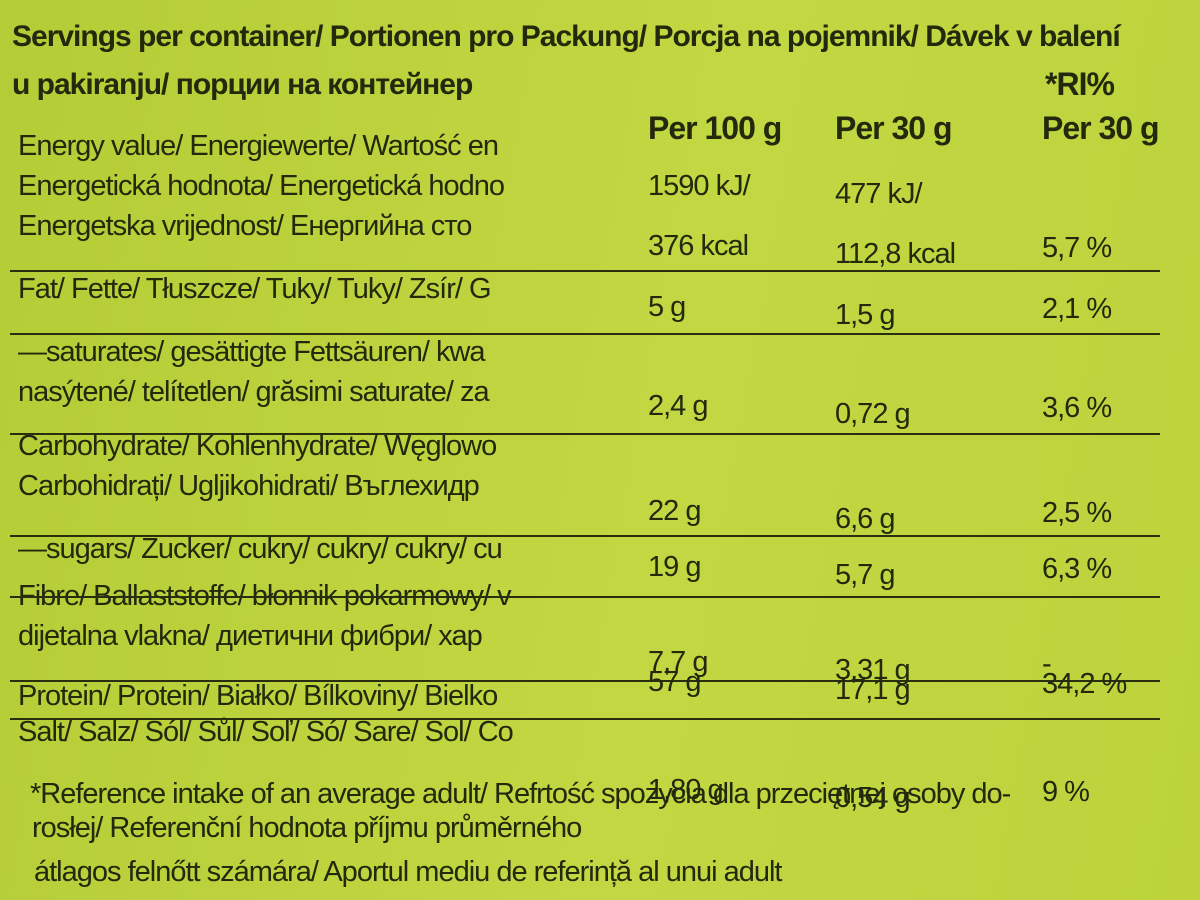  I want to click on value-per-100g: 19 g, so click(674, 567).